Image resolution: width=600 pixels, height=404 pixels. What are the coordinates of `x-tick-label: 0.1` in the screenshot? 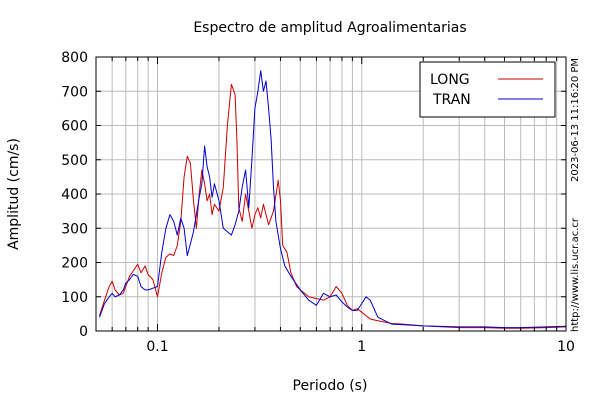 It's located at (157, 347).